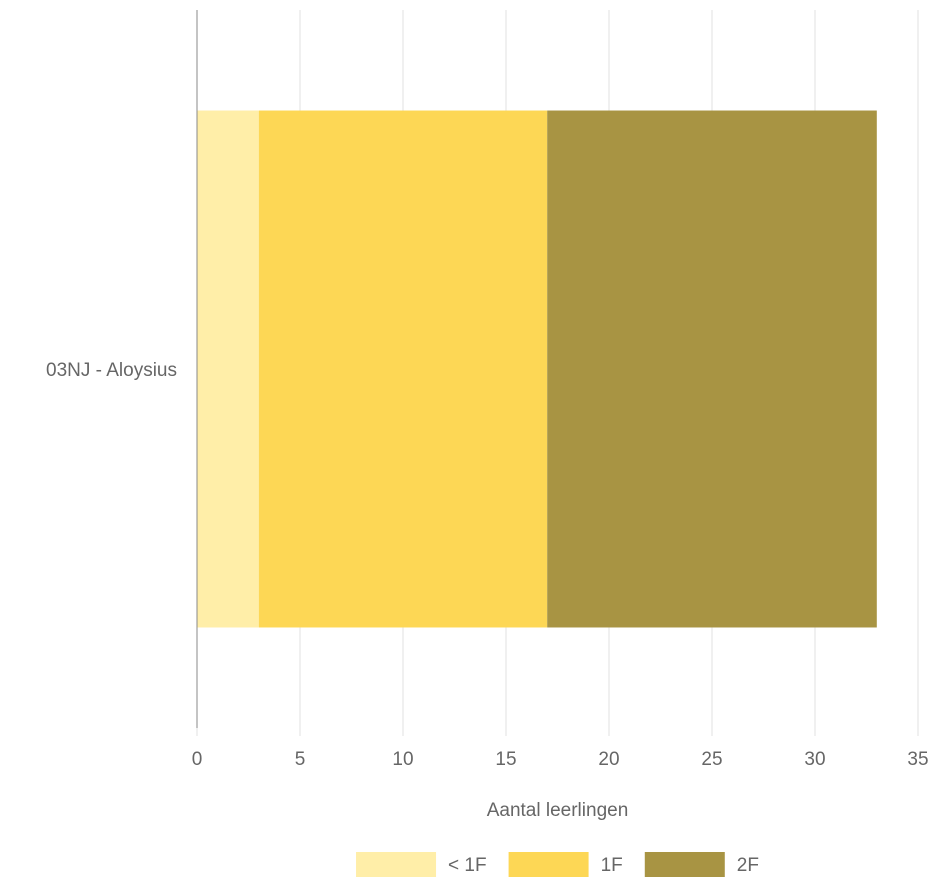 The image size is (938, 880). I want to click on bar-segment, so click(228, 369).